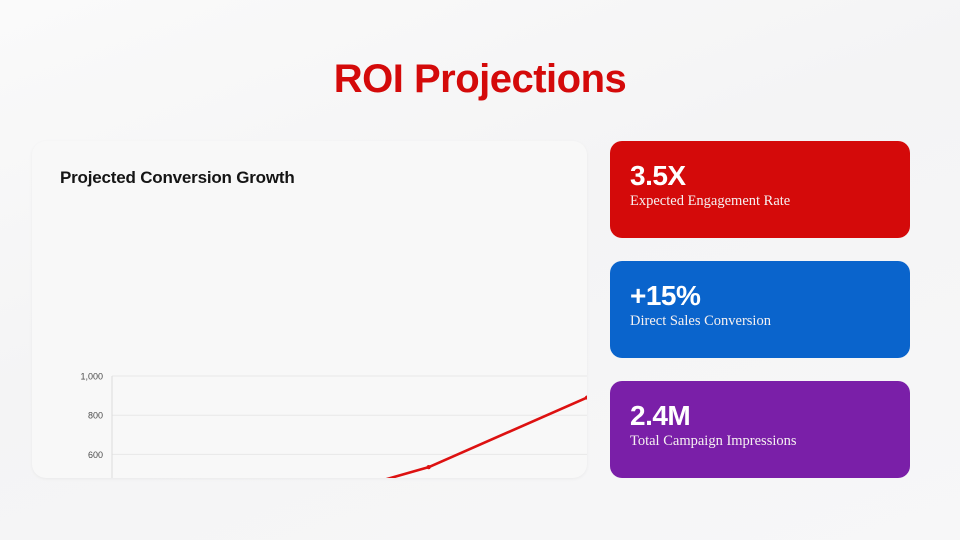 This screenshot has height=540, width=960. Describe the element at coordinates (660, 415) in the screenshot. I see `stat-value: 2.4M` at that location.